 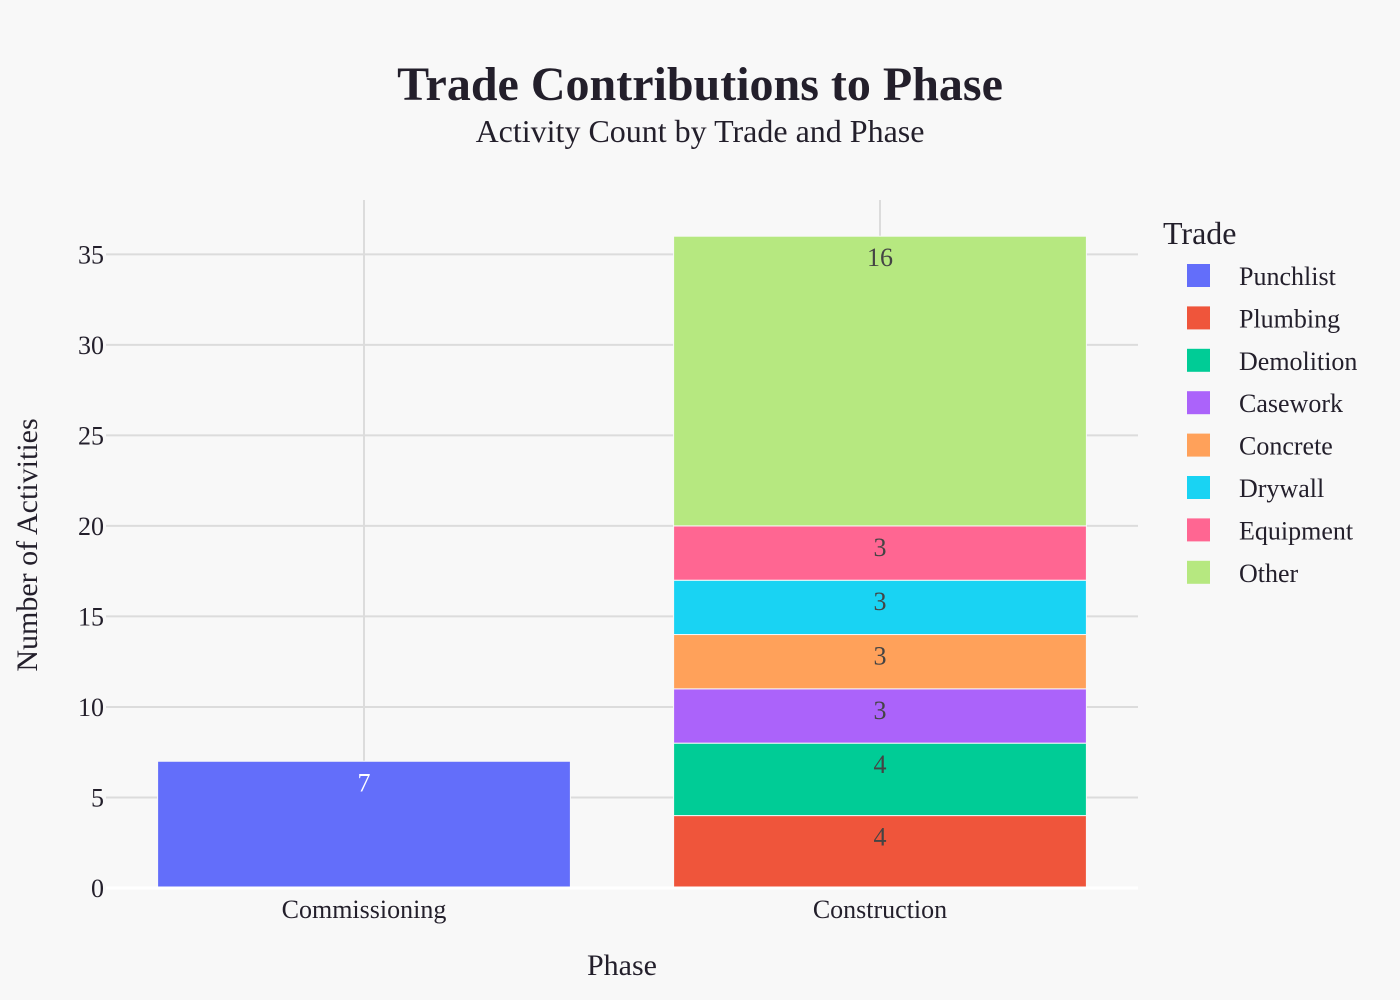 What do you see at coordinates (1289, 318) in the screenshot?
I see `legend-label: Plumbing` at bounding box center [1289, 318].